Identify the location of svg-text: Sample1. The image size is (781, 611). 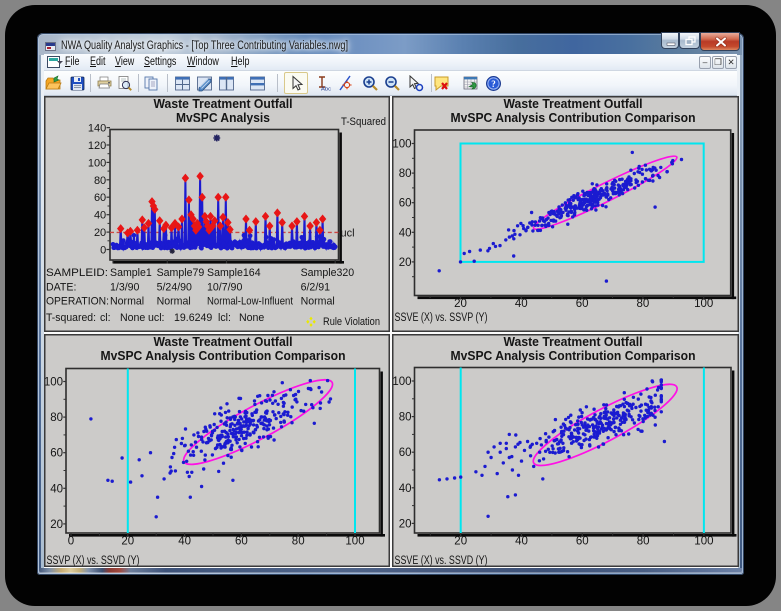
(131, 273).